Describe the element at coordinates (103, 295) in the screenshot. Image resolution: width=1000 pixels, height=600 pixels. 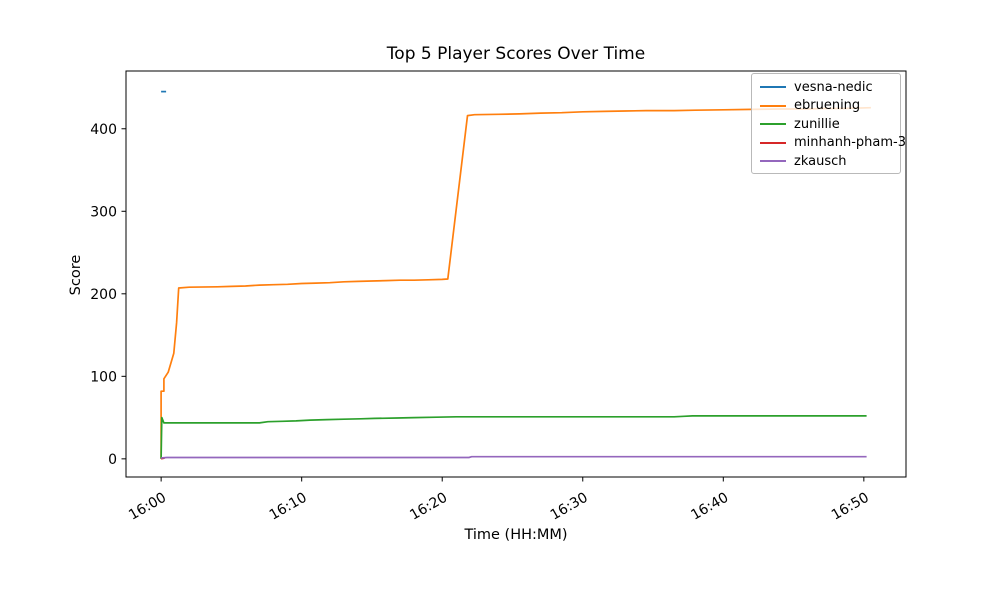
I see `y-tick-label: 200` at that location.